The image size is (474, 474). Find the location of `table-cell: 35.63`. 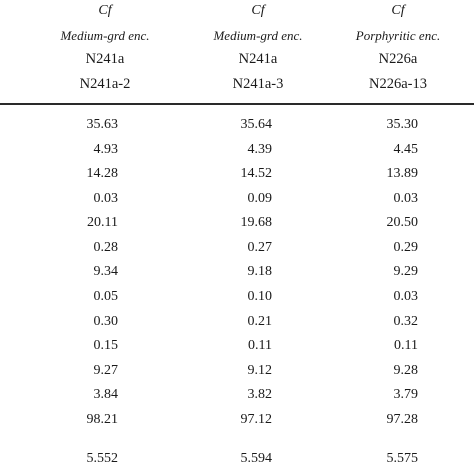

table-cell: 35.63 is located at coordinates (102, 124).